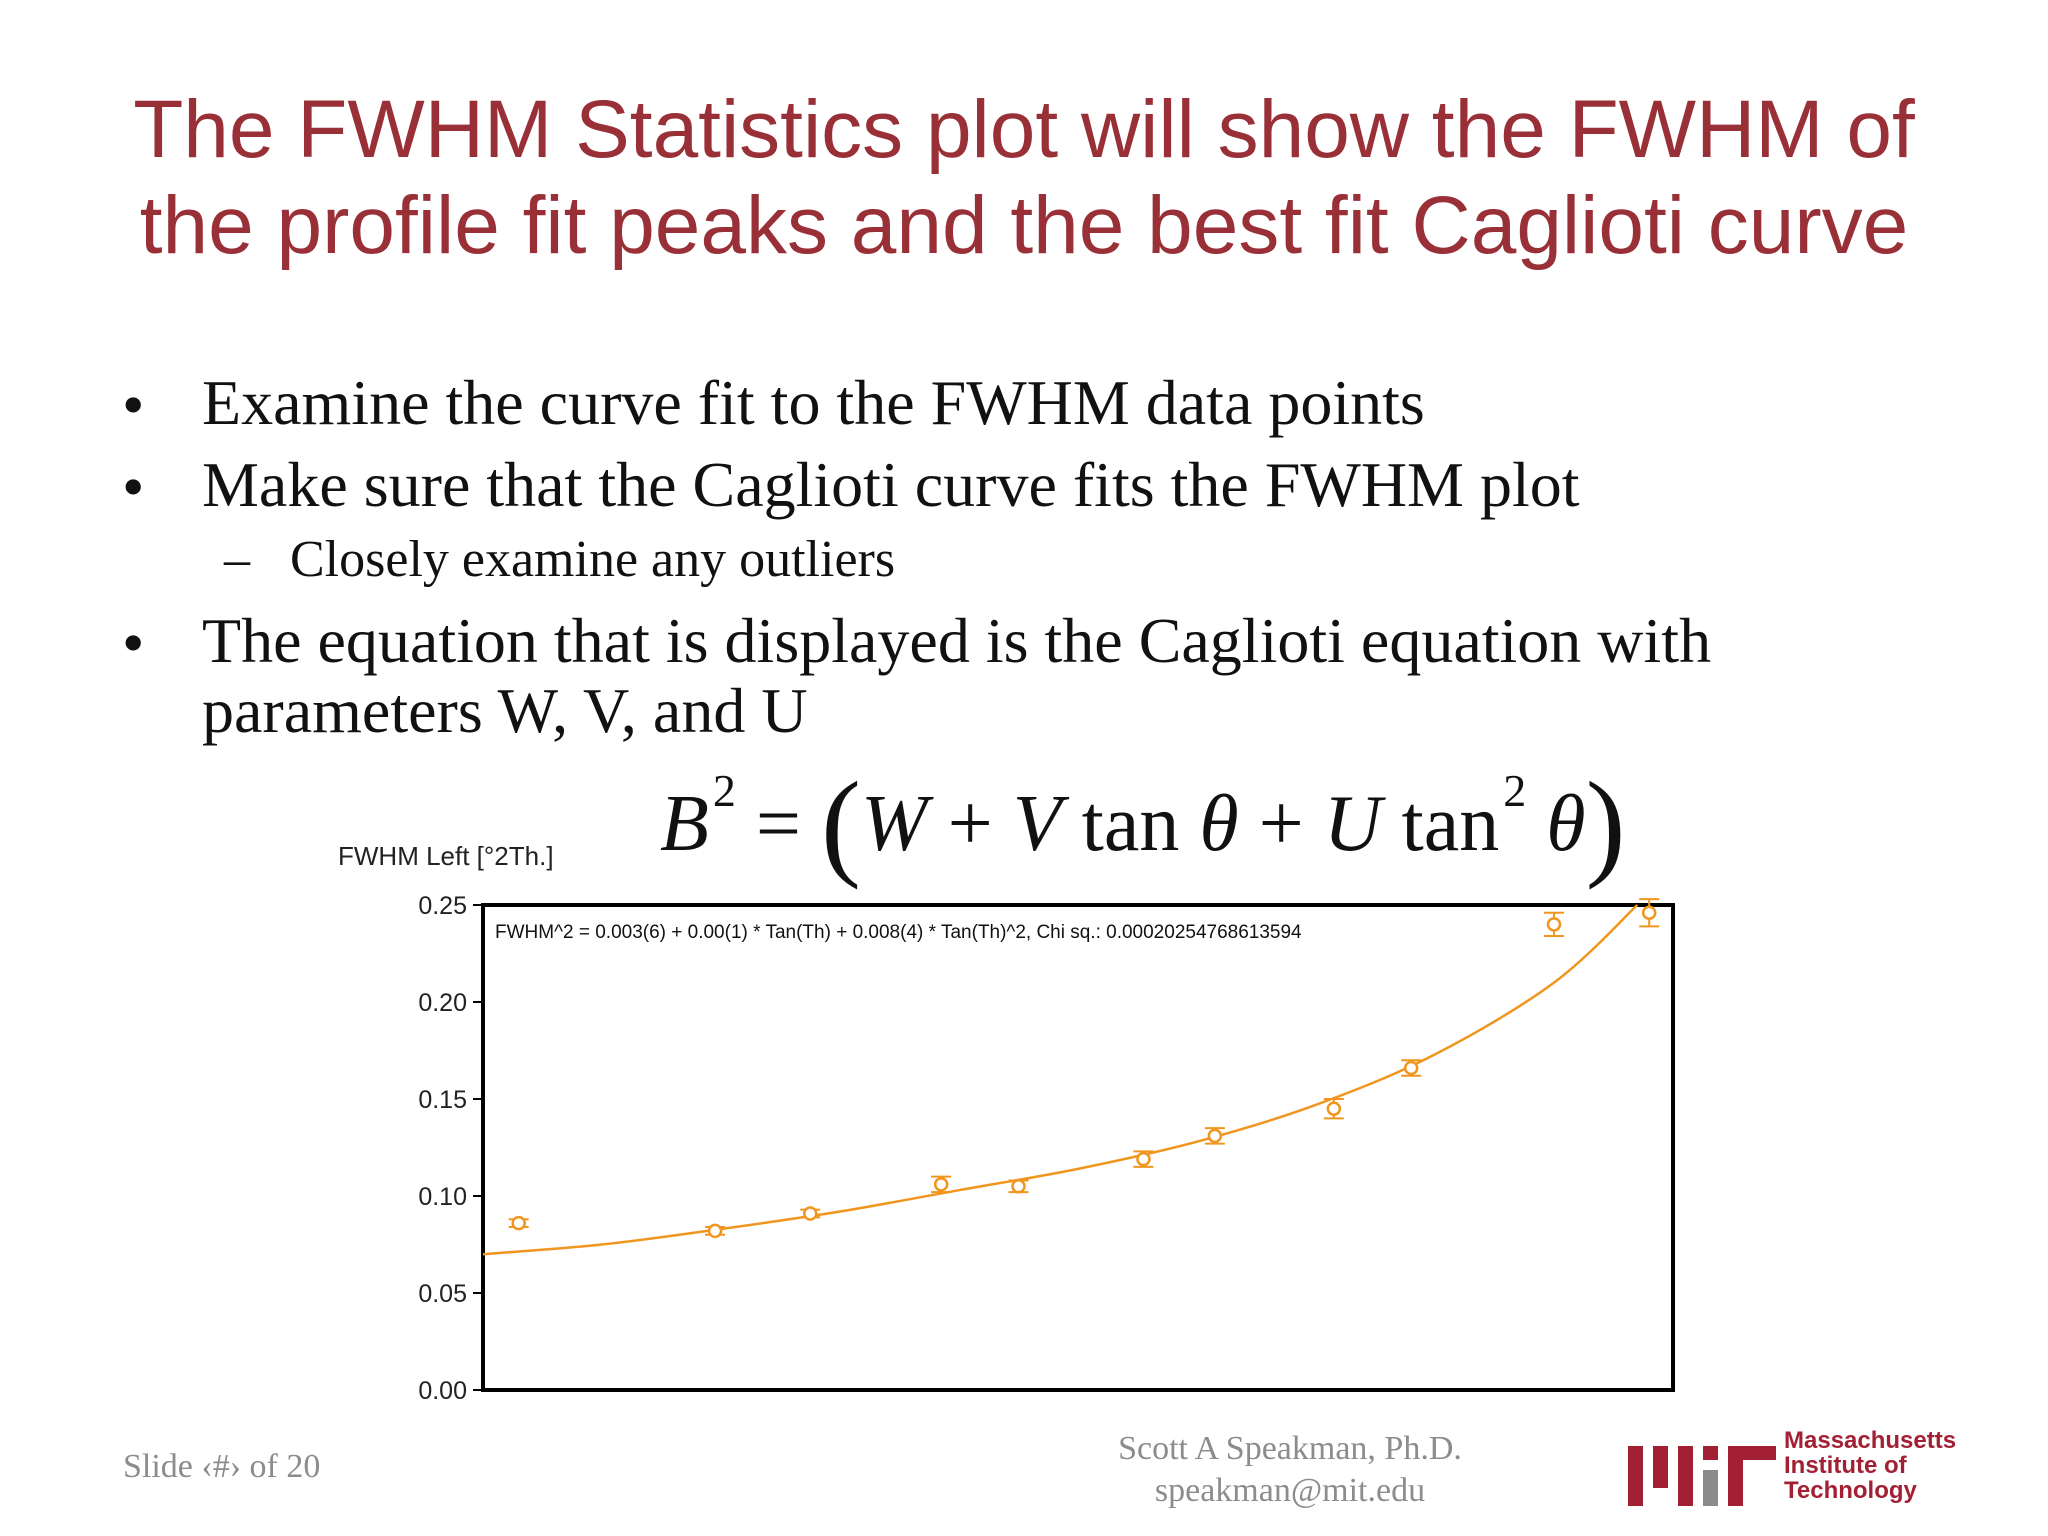 This screenshot has width=2048, height=1536. What do you see at coordinates (446, 856) in the screenshot?
I see `y-axis-label: FWHM Left [°2Th.]` at bounding box center [446, 856].